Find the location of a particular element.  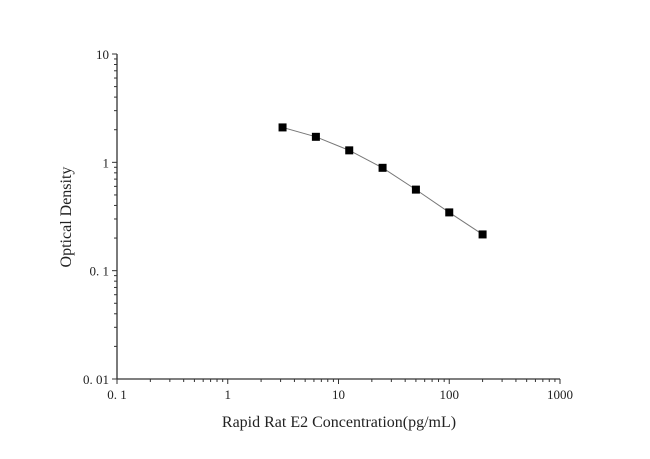

x-tick-label: 1000 is located at coordinates (560, 394).